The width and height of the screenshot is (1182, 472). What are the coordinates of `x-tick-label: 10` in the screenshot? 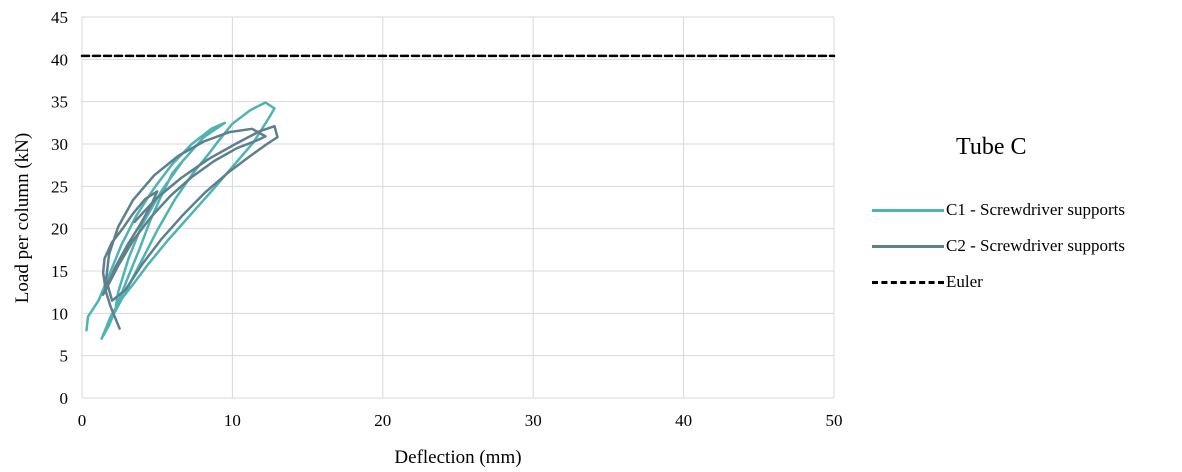 It's located at (232, 420).